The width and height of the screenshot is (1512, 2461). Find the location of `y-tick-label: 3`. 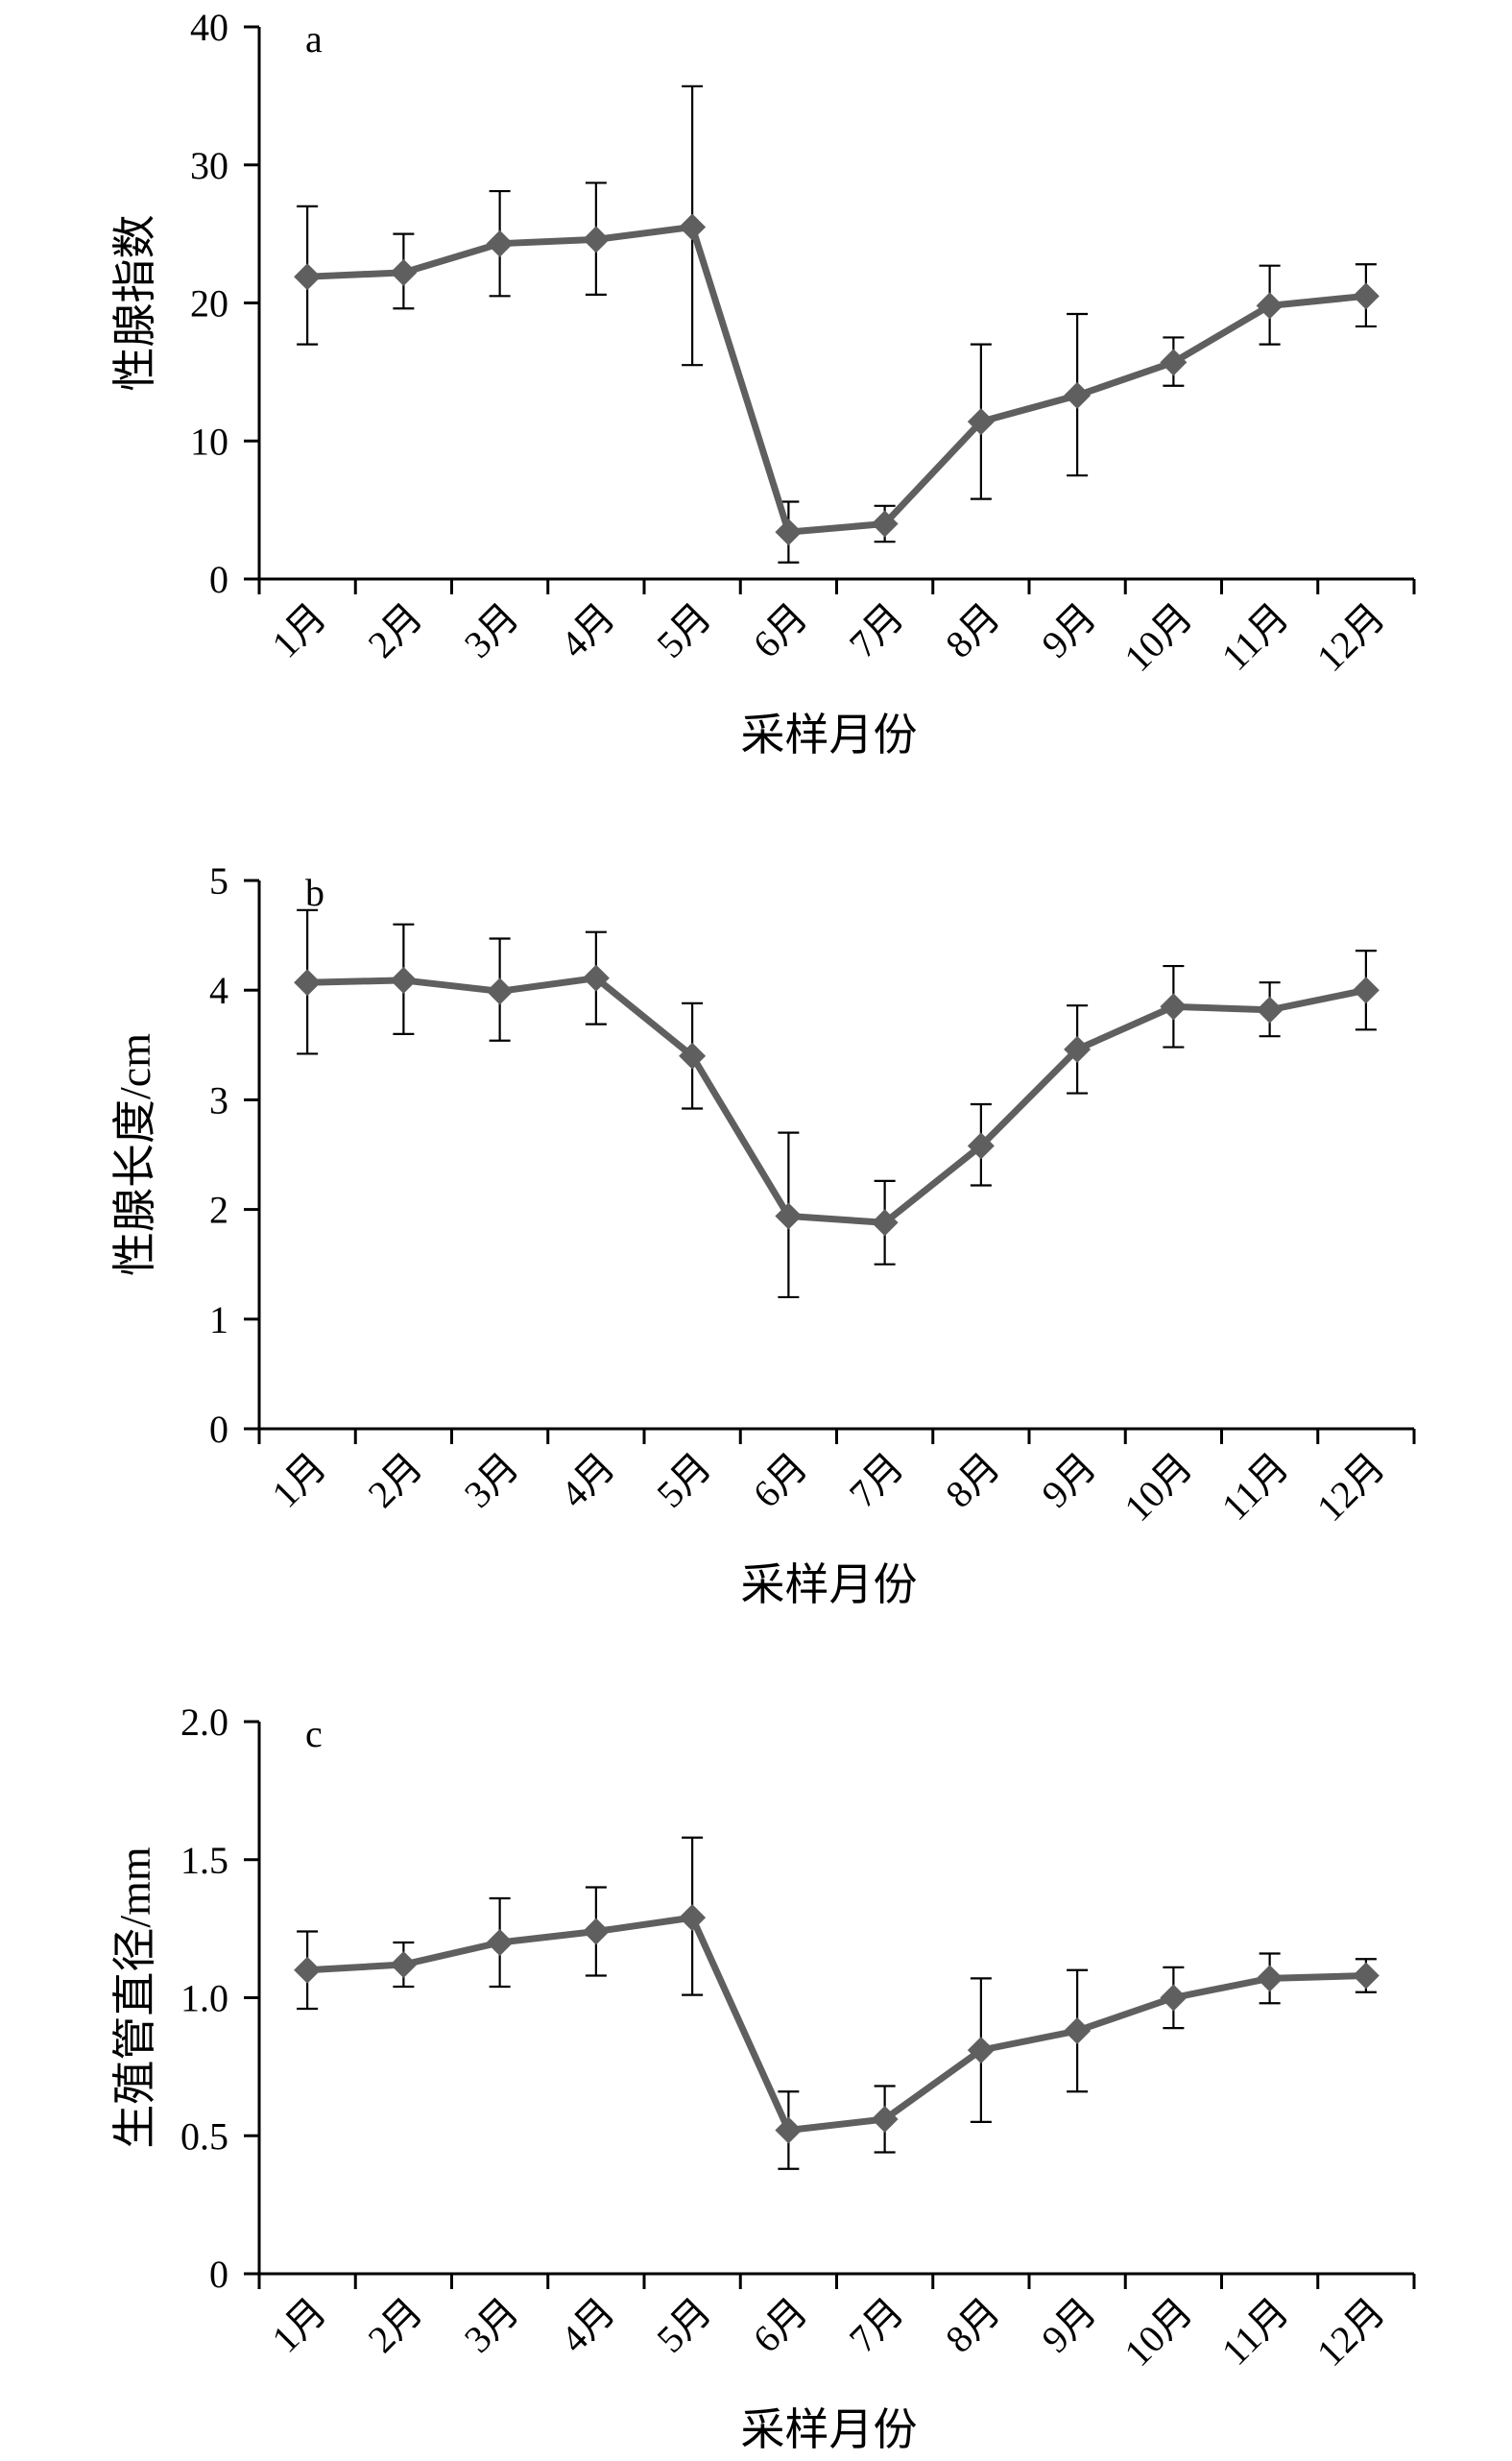

y-tick-label: 3 is located at coordinates (218, 1100).